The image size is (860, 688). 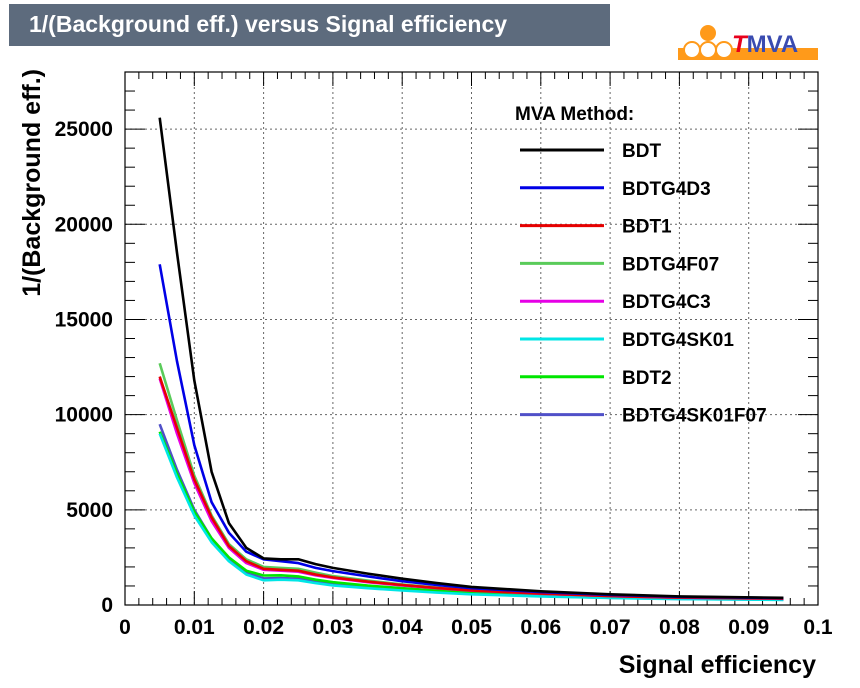 I want to click on y-tick-label: 5000, so click(x=89, y=510).